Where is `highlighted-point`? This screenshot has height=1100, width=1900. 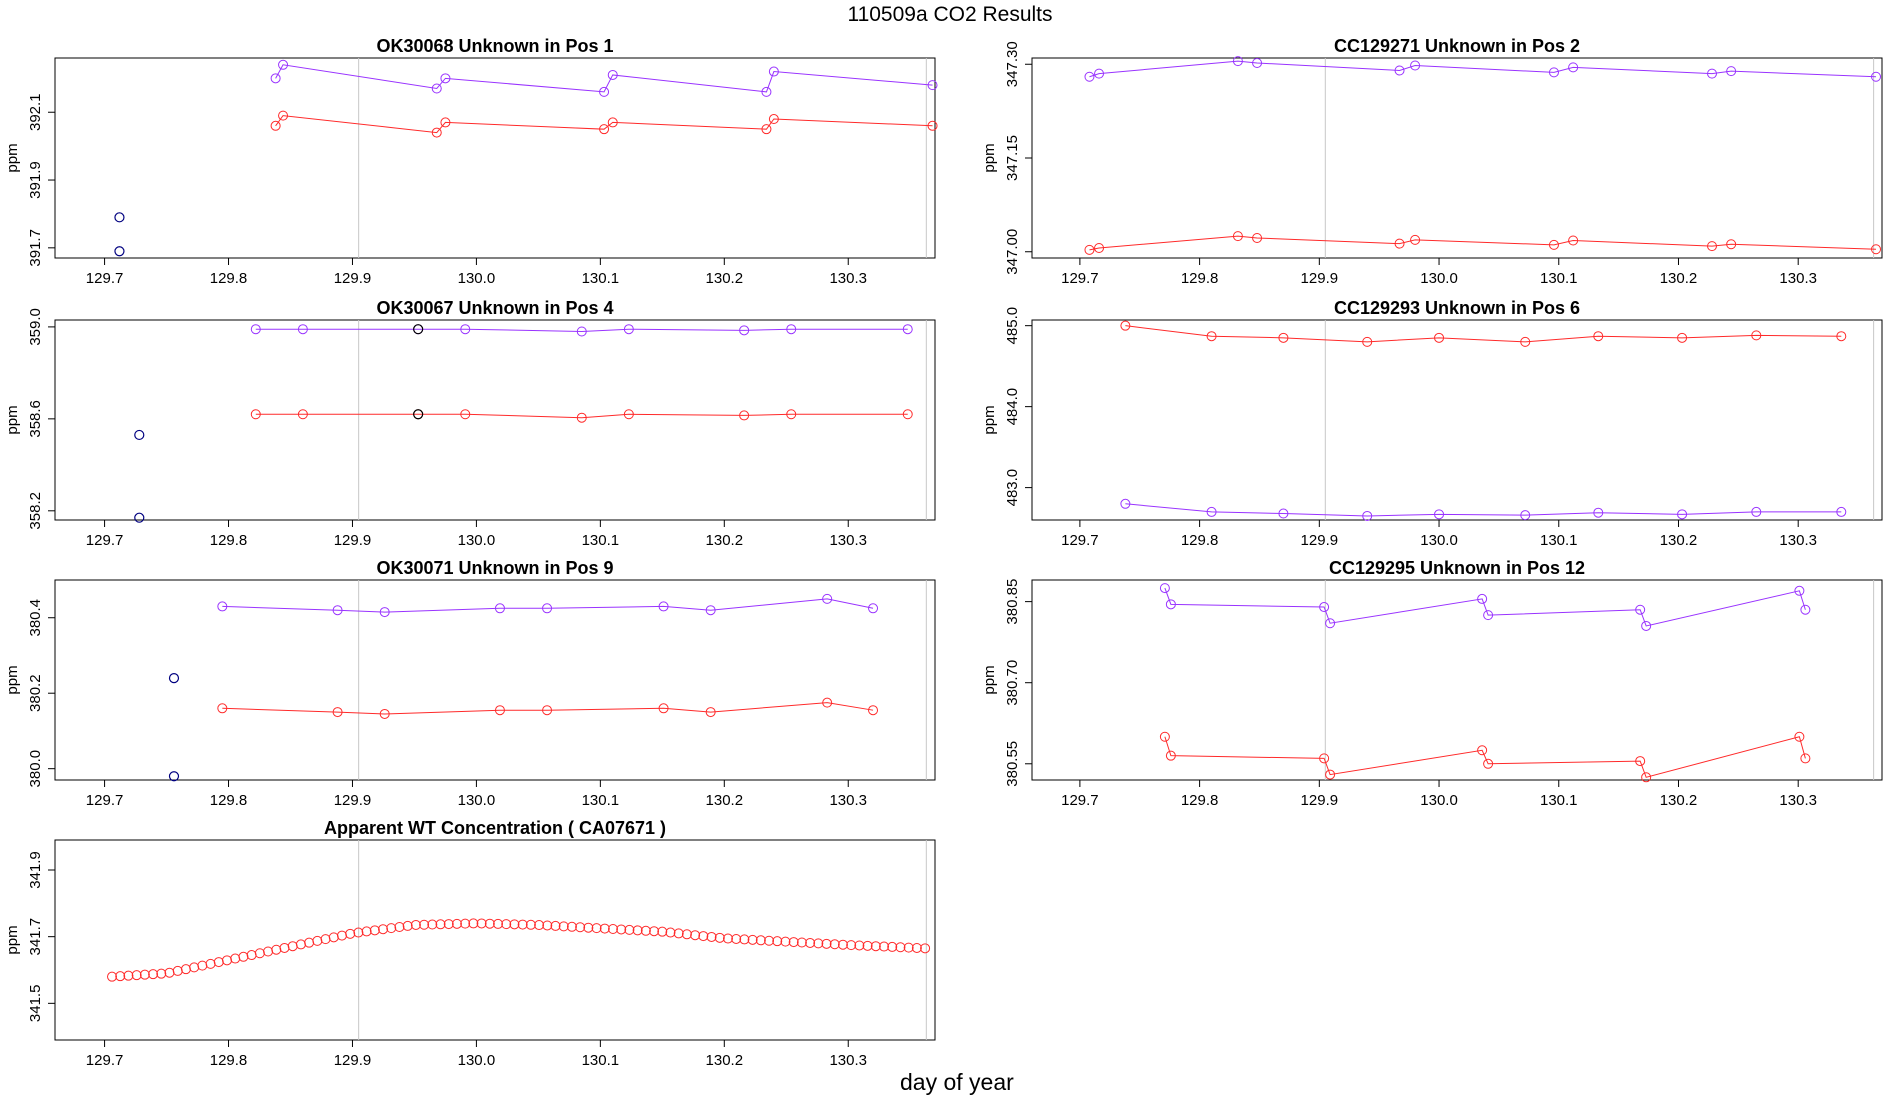 highlighted-point is located at coordinates (418, 329).